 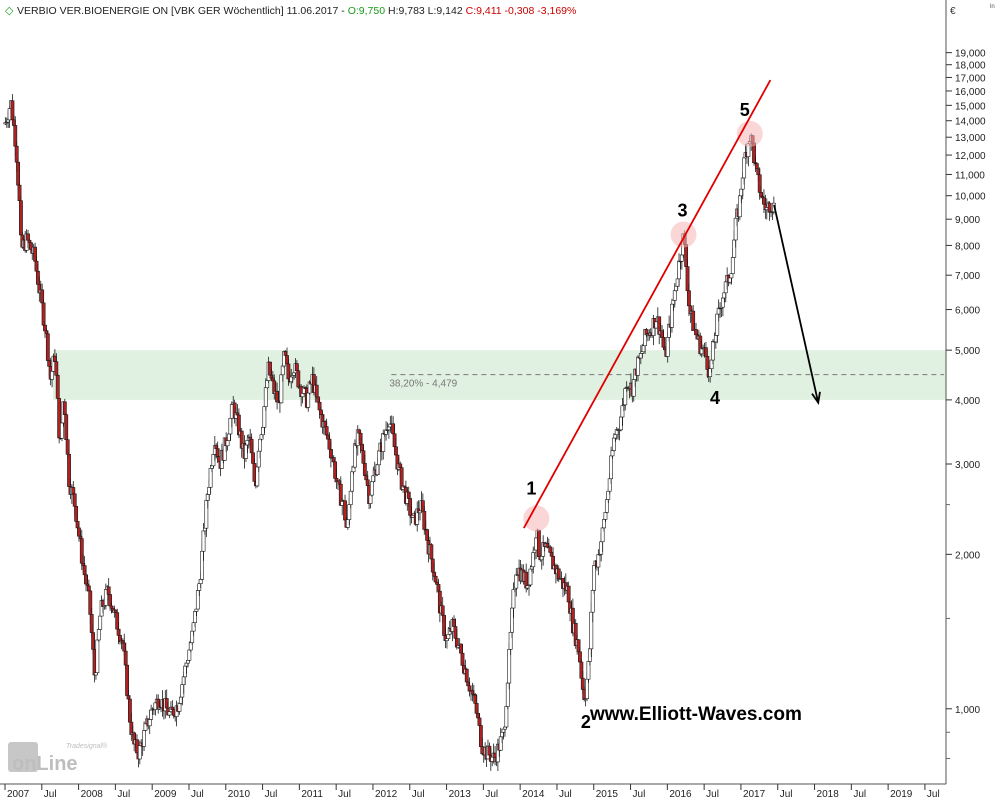 What do you see at coordinates (967, 710) in the screenshot?
I see `y-tick-label: 1,000` at bounding box center [967, 710].